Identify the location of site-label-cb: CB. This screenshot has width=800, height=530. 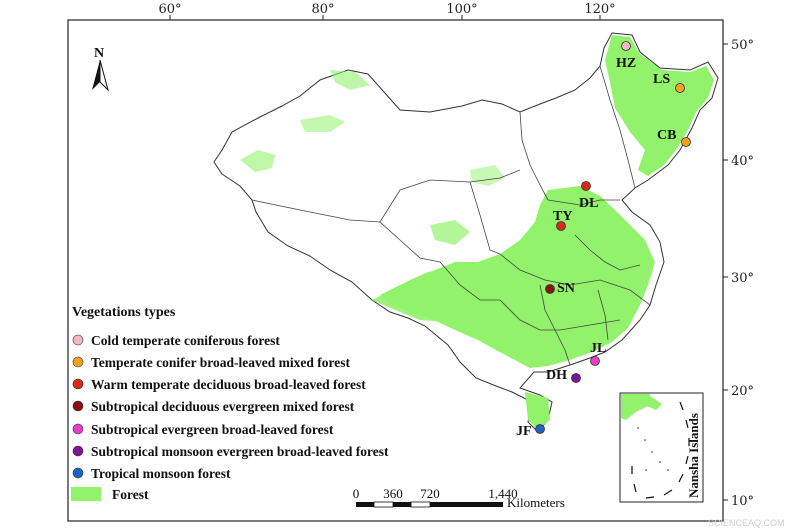
(666, 135).